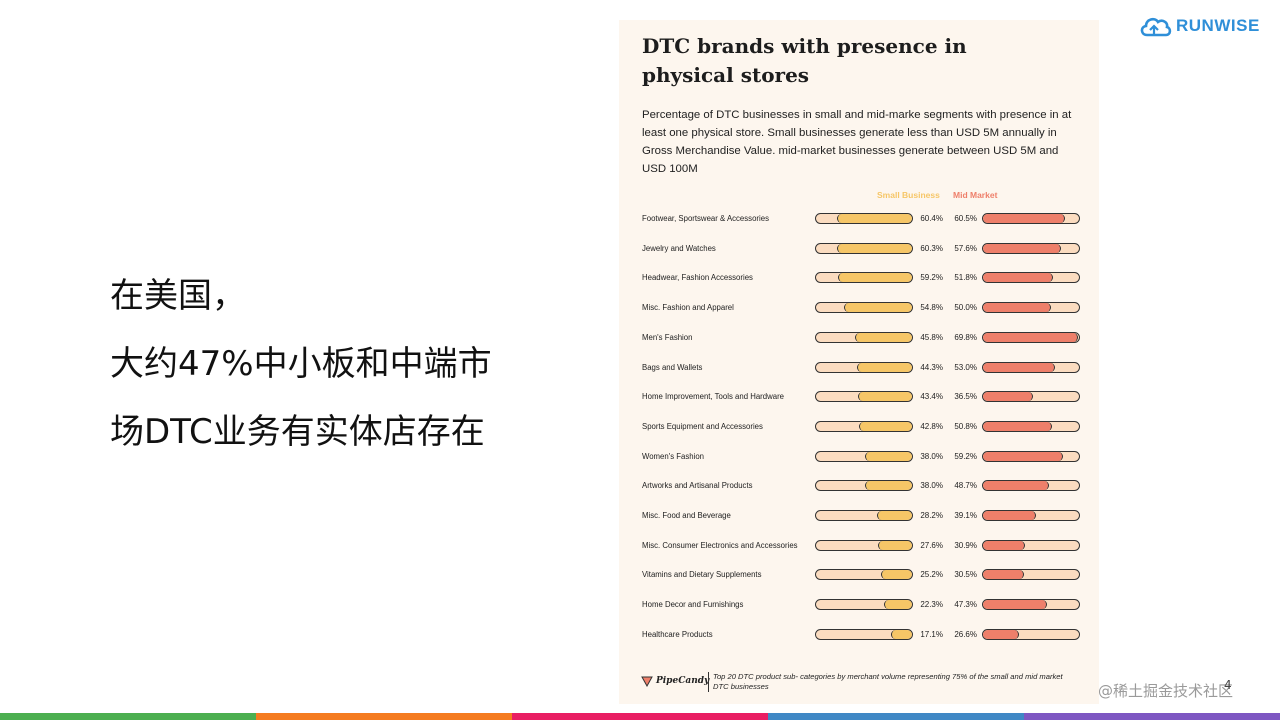  What do you see at coordinates (965, 397) in the screenshot?
I see `mid-market-value: 36.5%` at bounding box center [965, 397].